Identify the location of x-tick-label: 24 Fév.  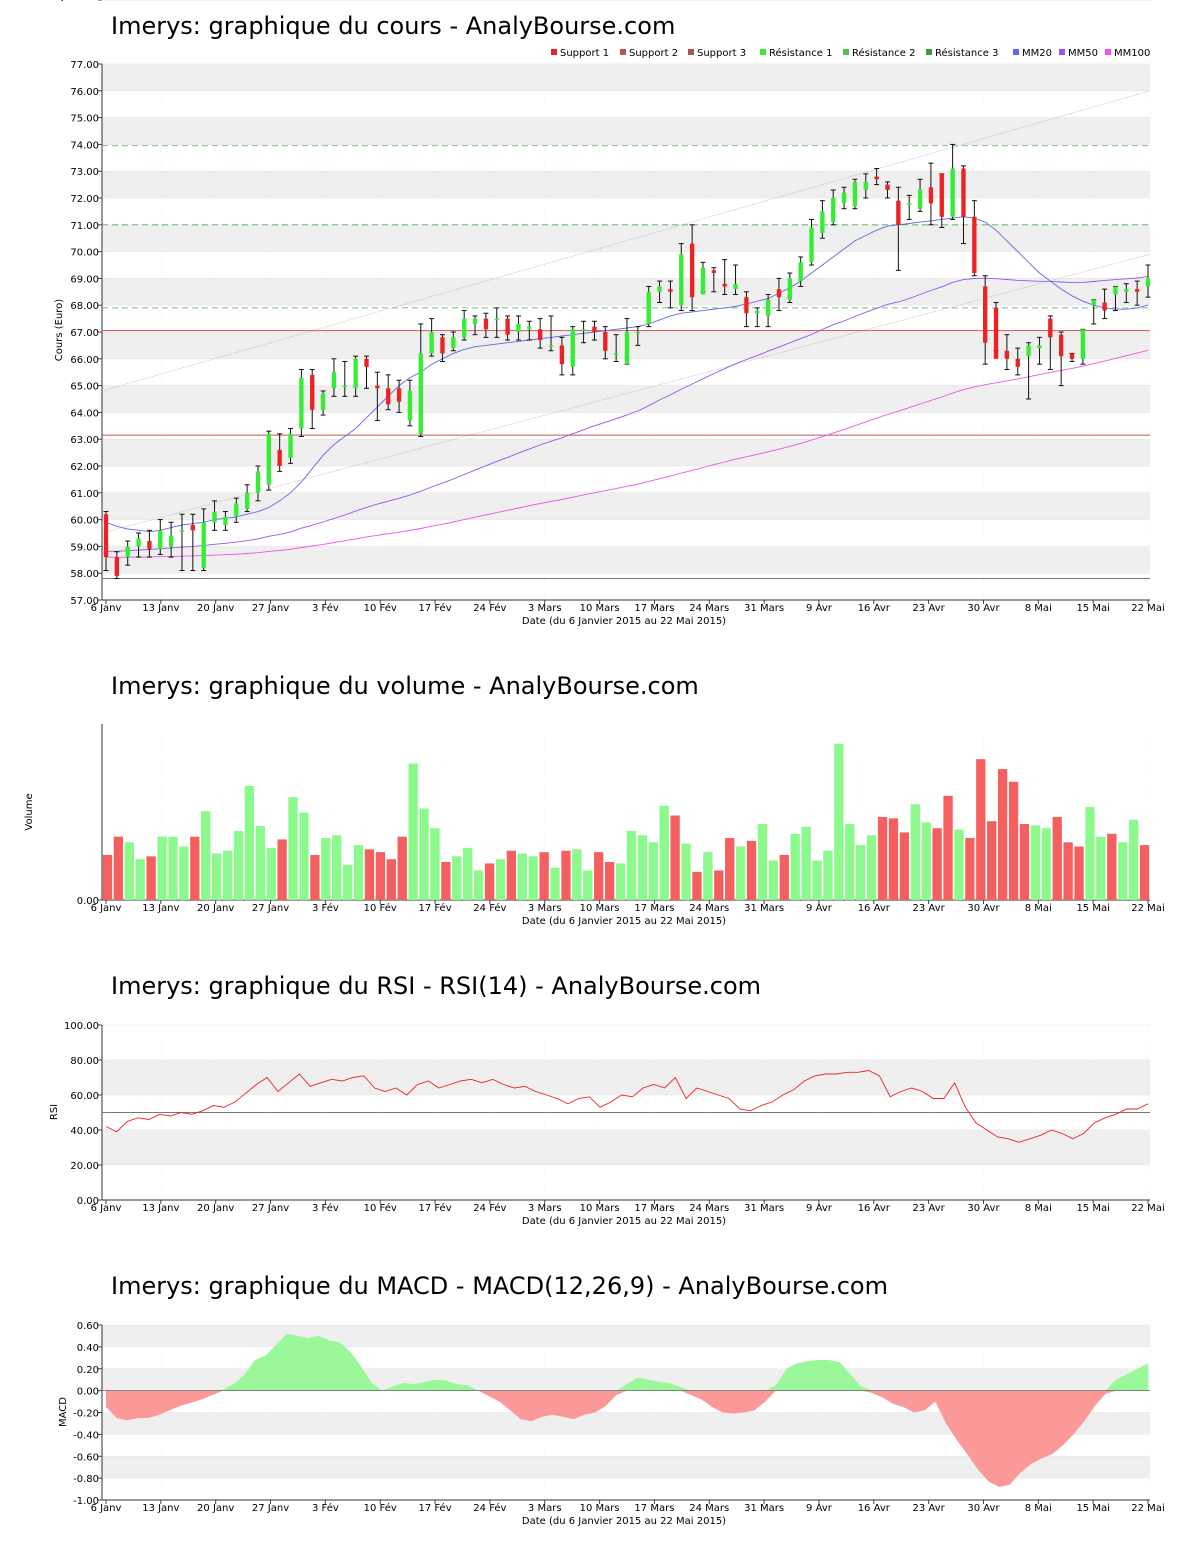
(489, 1208).